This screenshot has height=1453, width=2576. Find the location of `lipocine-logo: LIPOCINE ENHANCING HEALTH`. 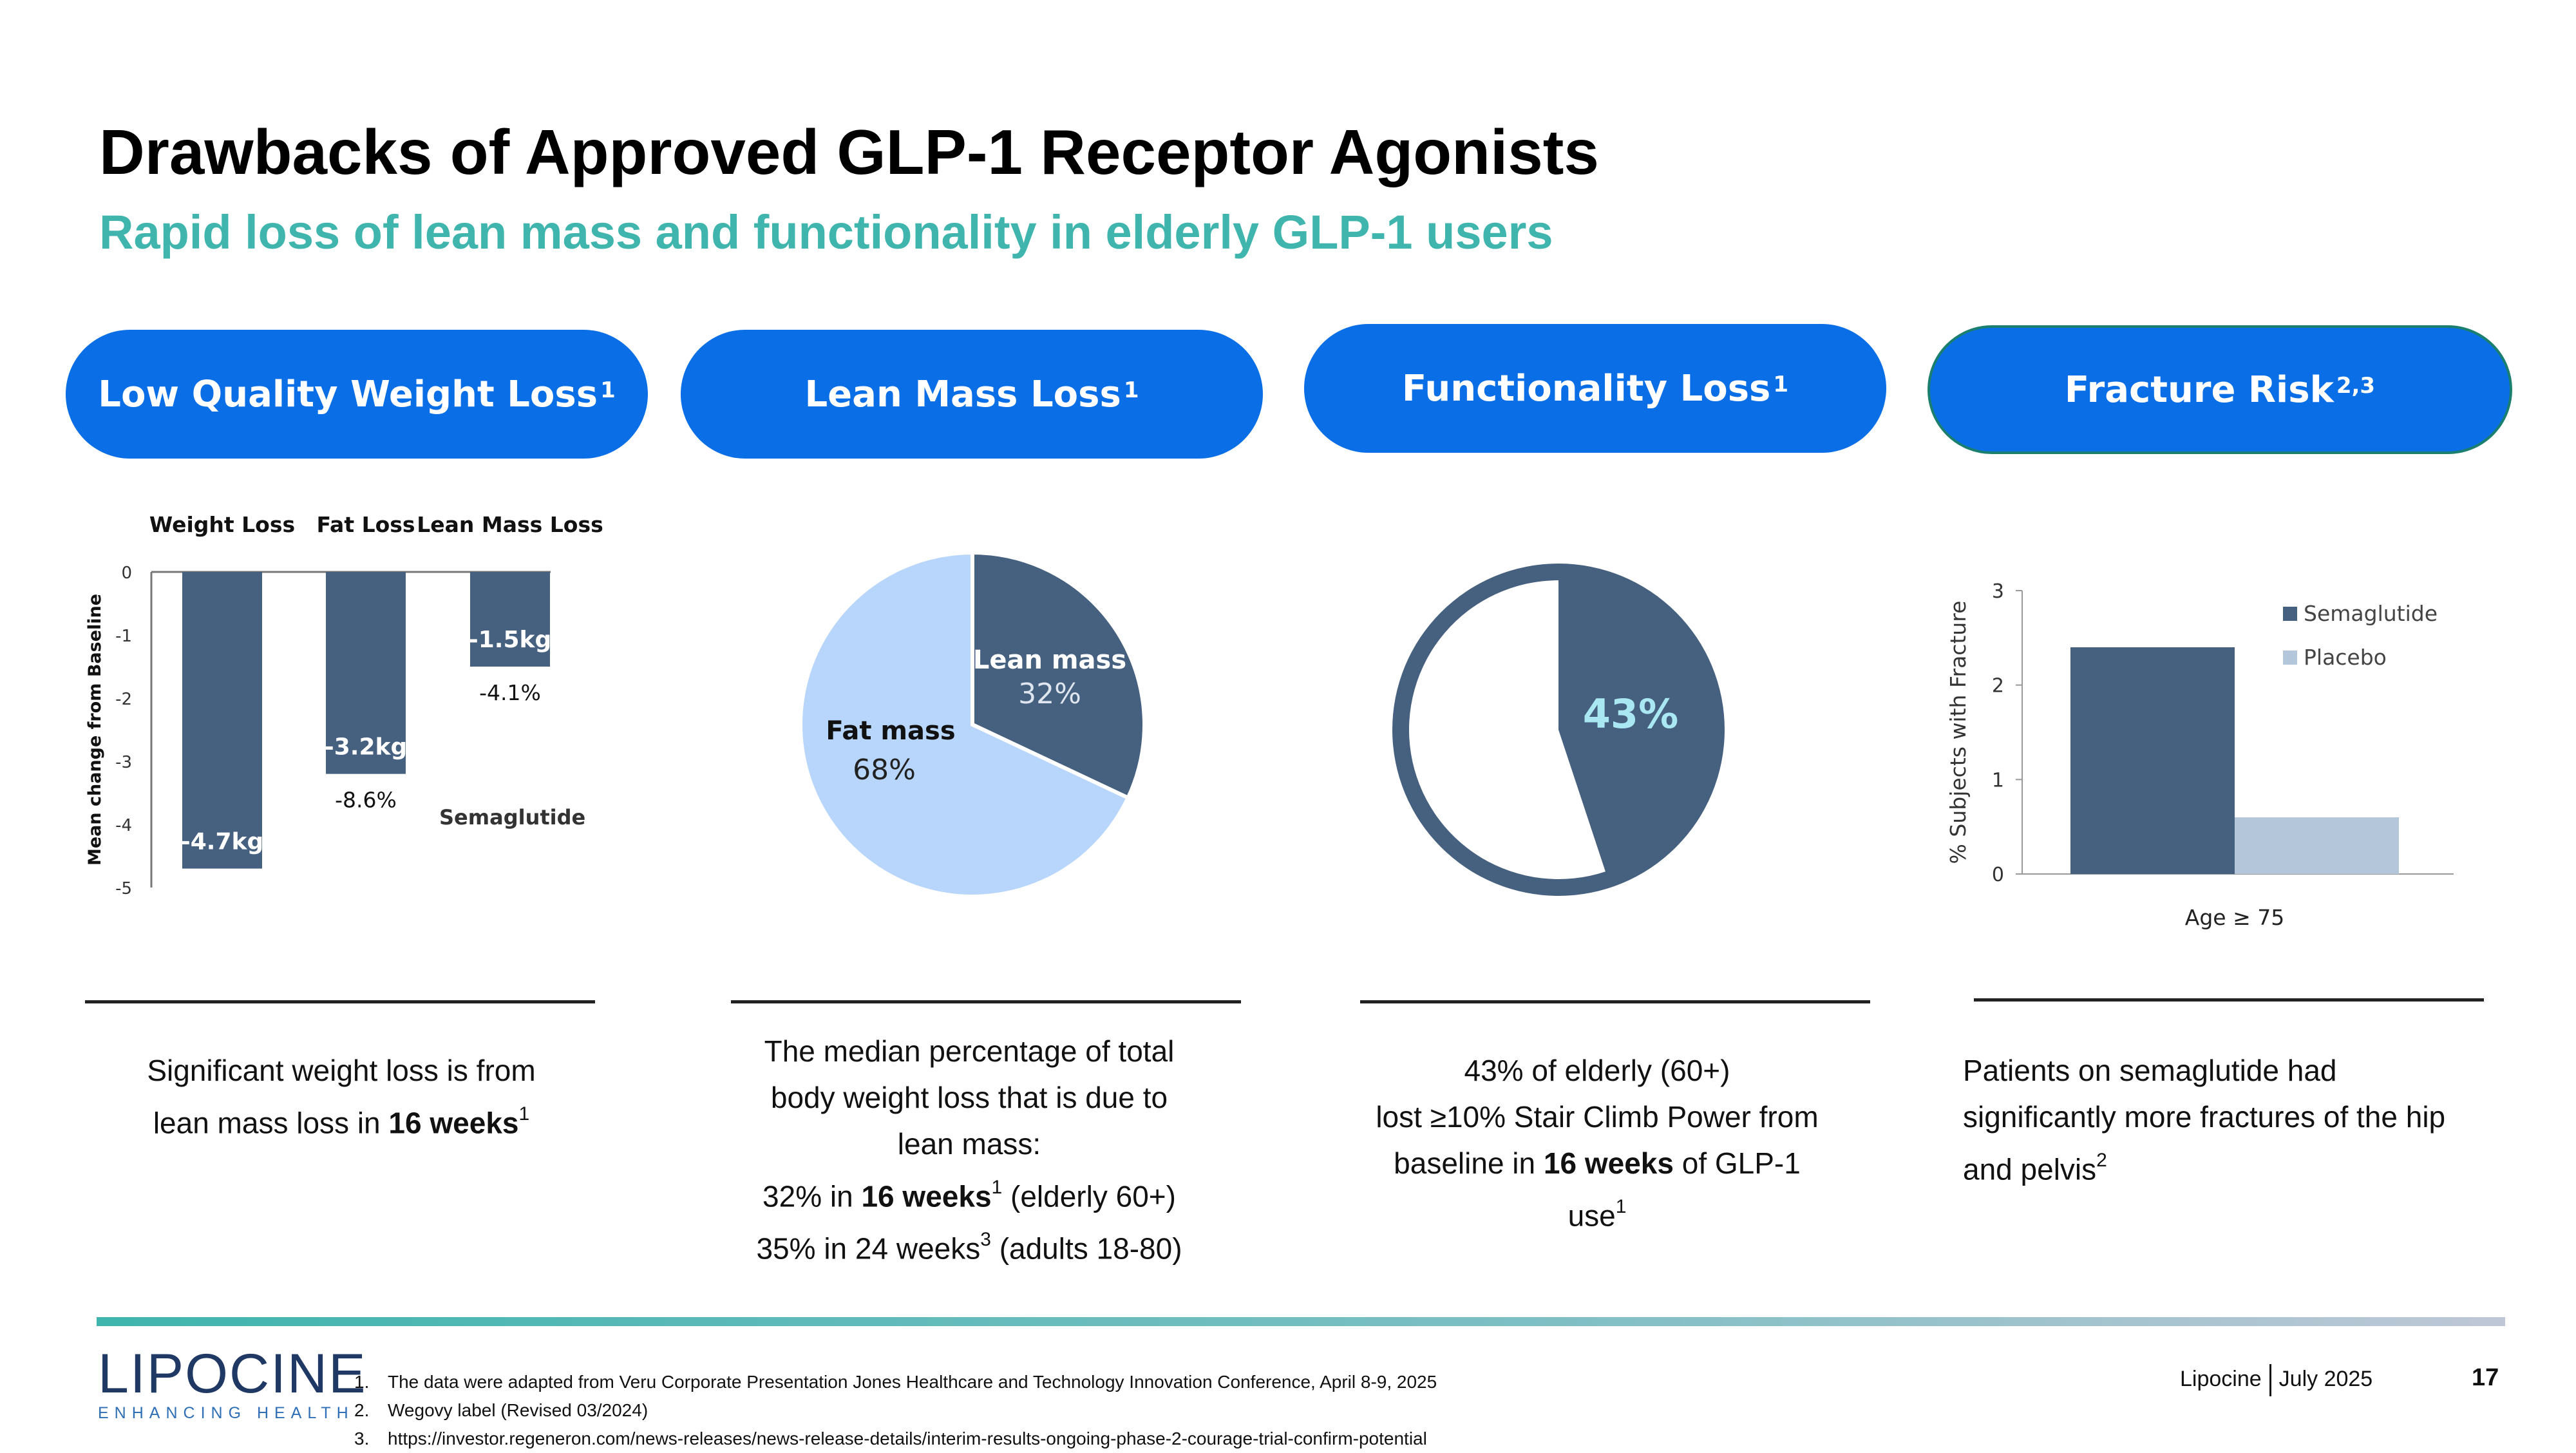

lipocine-logo: LIPOCINE ENHANCING HEALTH is located at coordinates (232, 1384).